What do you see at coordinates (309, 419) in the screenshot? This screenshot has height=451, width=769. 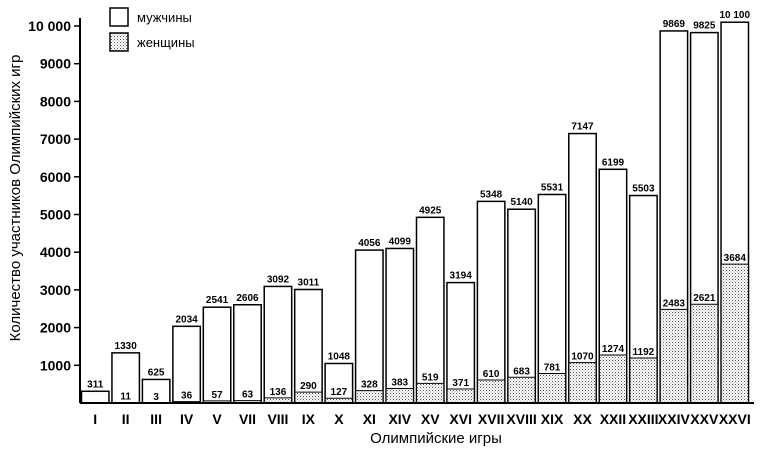 I see `x-tick-label: IX` at bounding box center [309, 419].